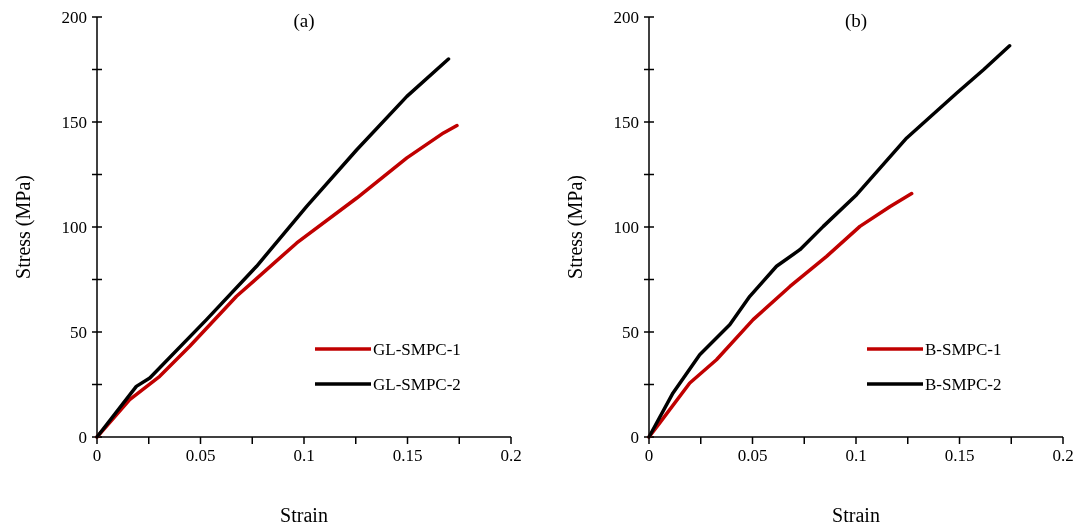 This screenshot has width=1085, height=530. I want to click on chart-title: (a), so click(304, 21).